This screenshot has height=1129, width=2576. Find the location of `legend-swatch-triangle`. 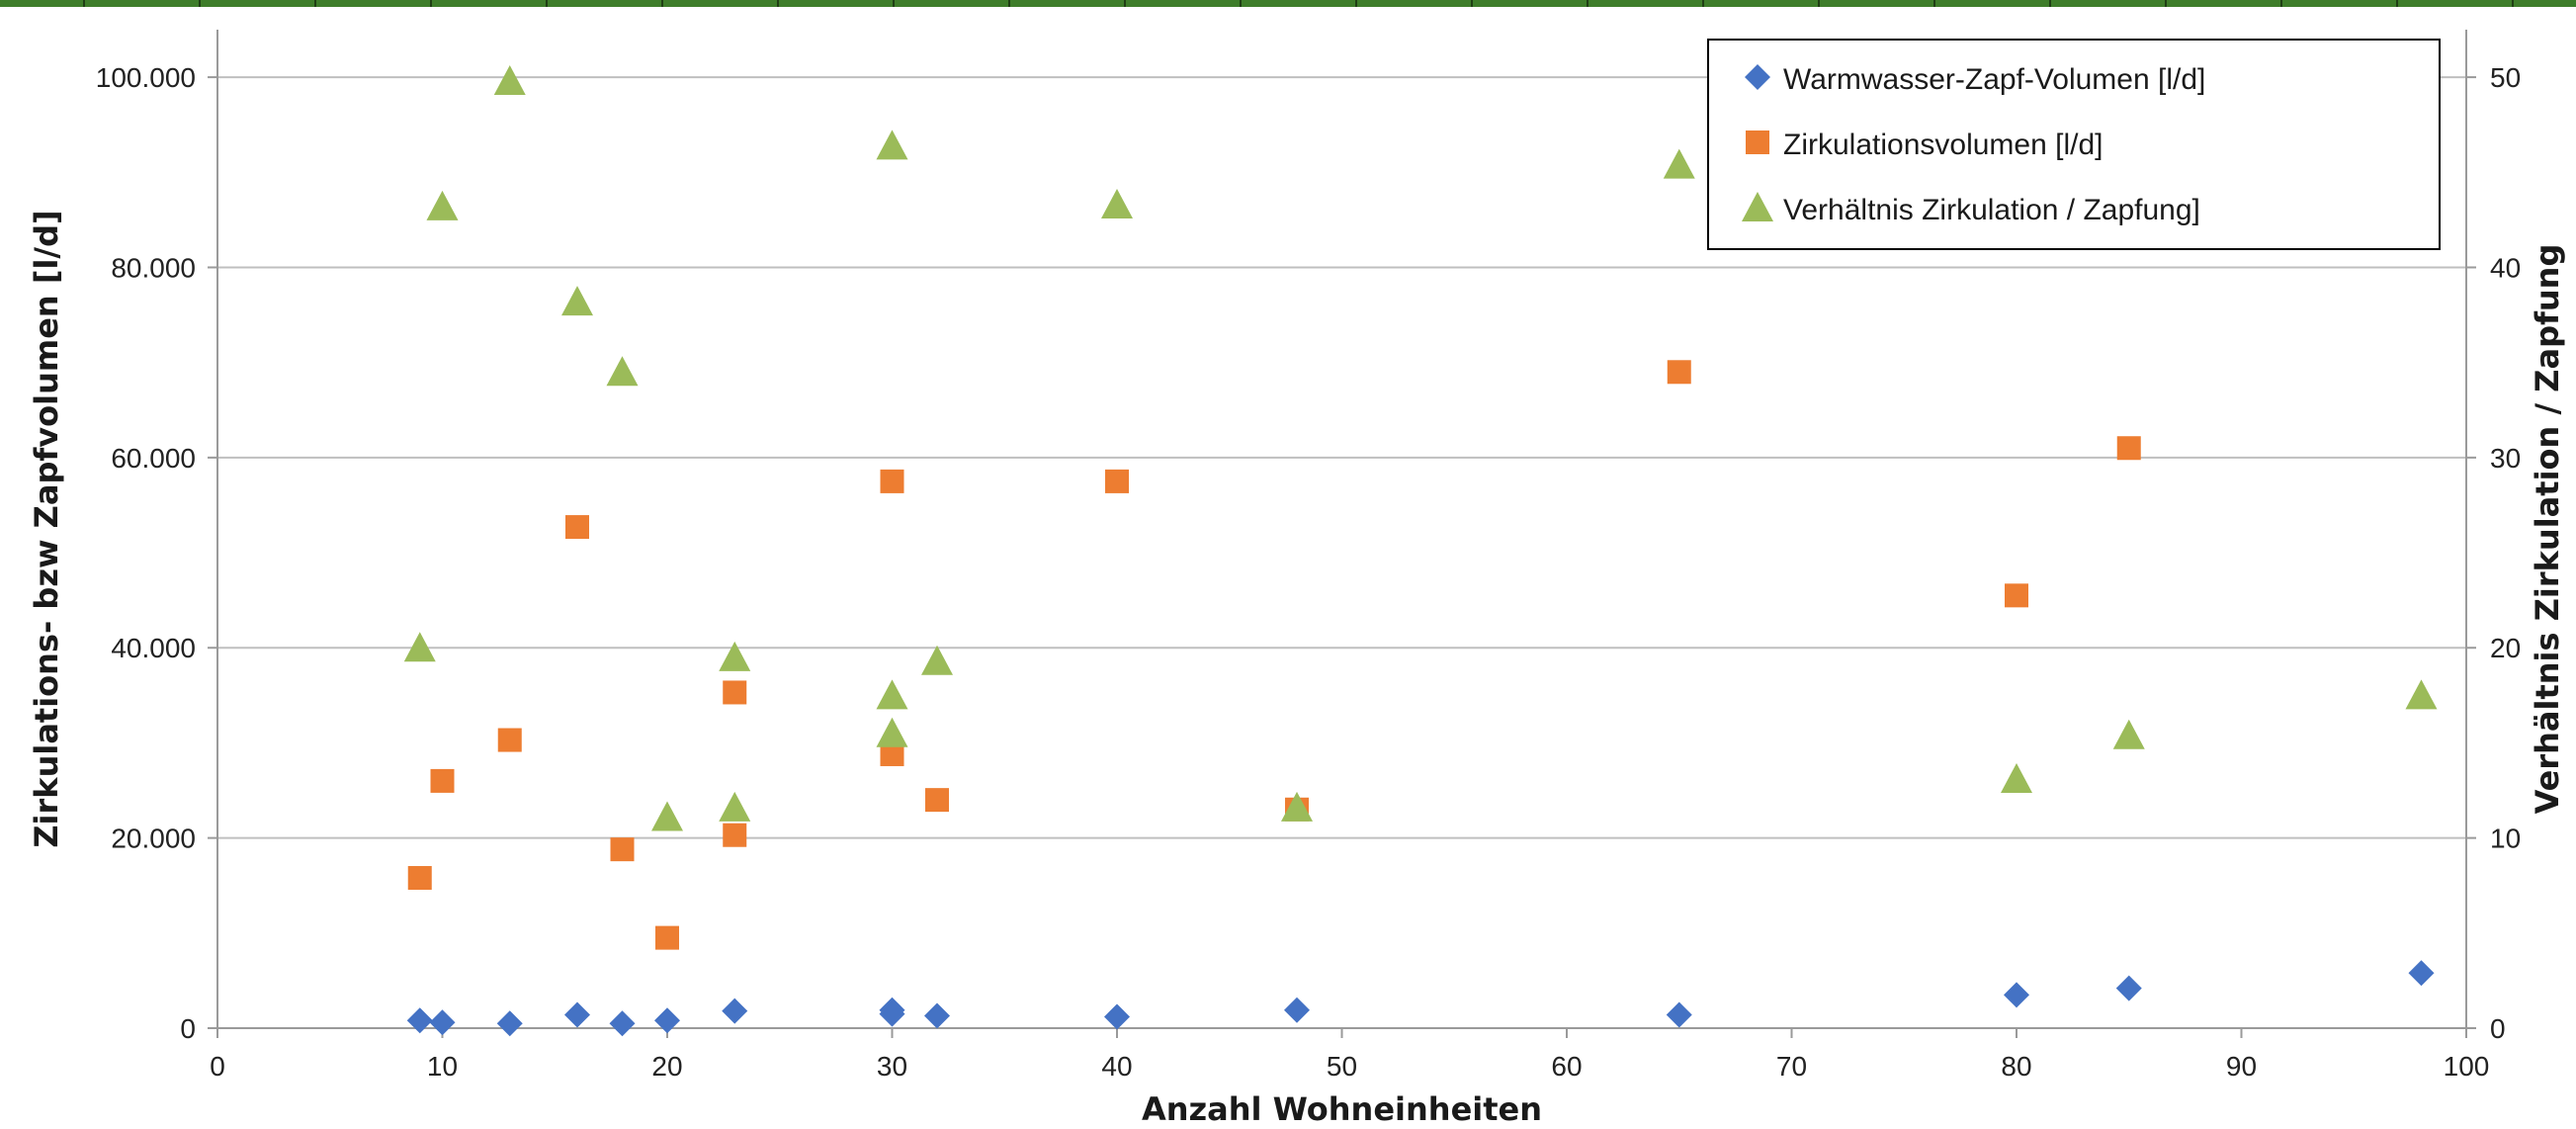

legend-swatch-triangle is located at coordinates (1757, 206).